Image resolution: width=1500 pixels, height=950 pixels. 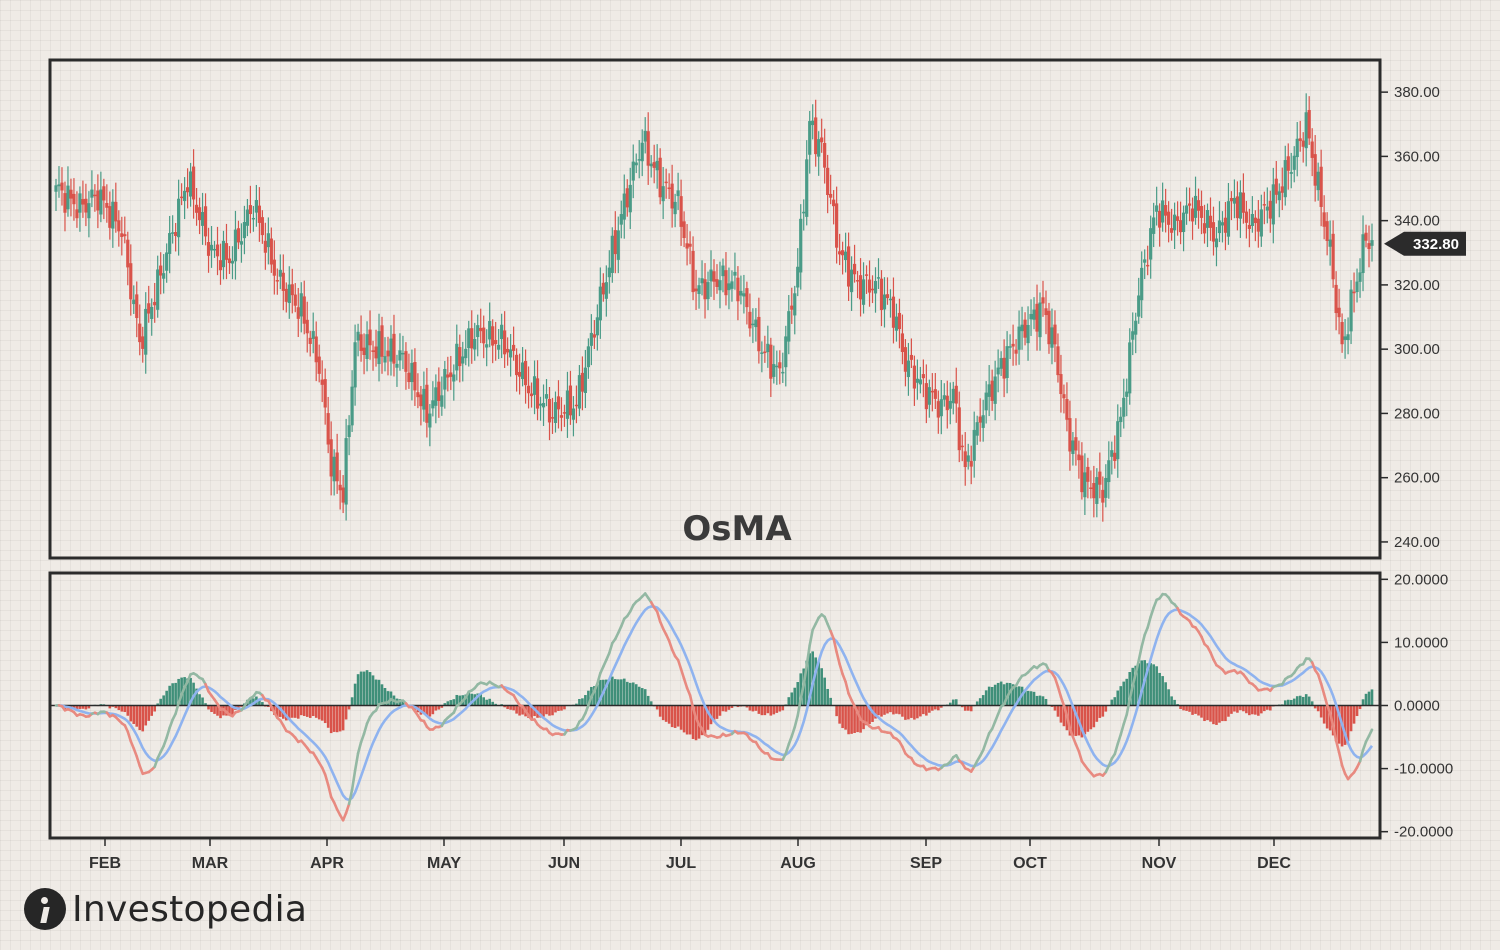 I want to click on month-label: SEP, so click(x=926, y=863).